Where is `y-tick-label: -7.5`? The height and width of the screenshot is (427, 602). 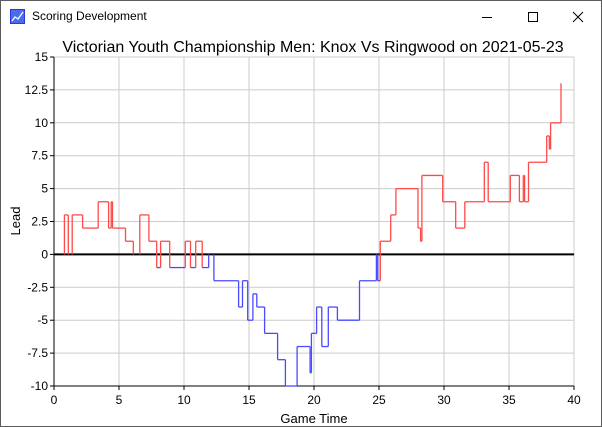 y-tick-label: -7.5 is located at coordinates (37, 353).